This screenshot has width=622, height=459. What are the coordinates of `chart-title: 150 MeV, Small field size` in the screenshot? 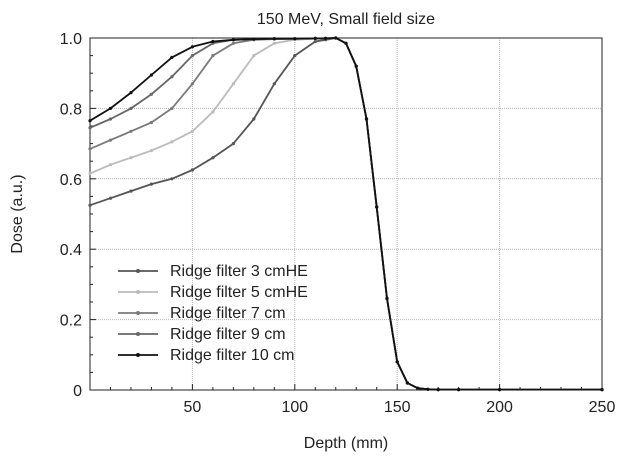 It's located at (346, 19).